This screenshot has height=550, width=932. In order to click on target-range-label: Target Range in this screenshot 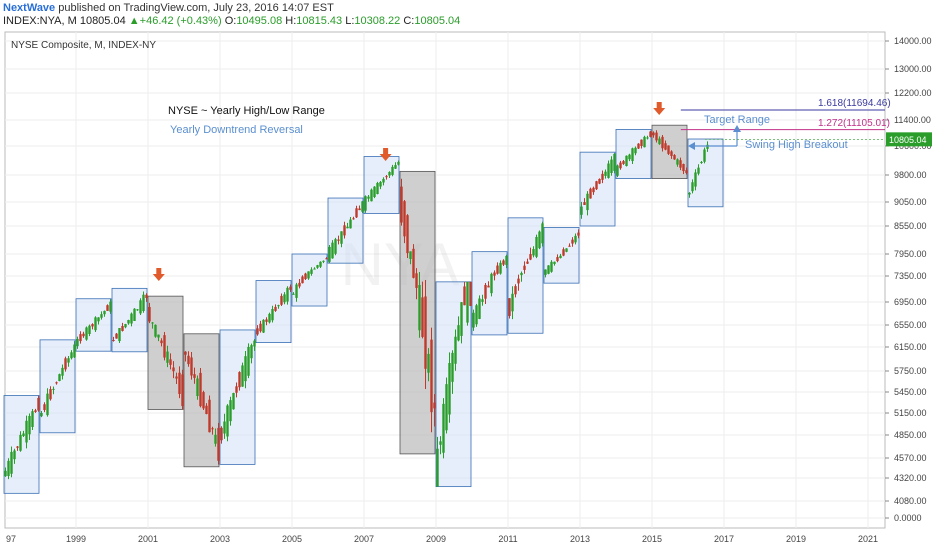, I will do `click(737, 120)`.